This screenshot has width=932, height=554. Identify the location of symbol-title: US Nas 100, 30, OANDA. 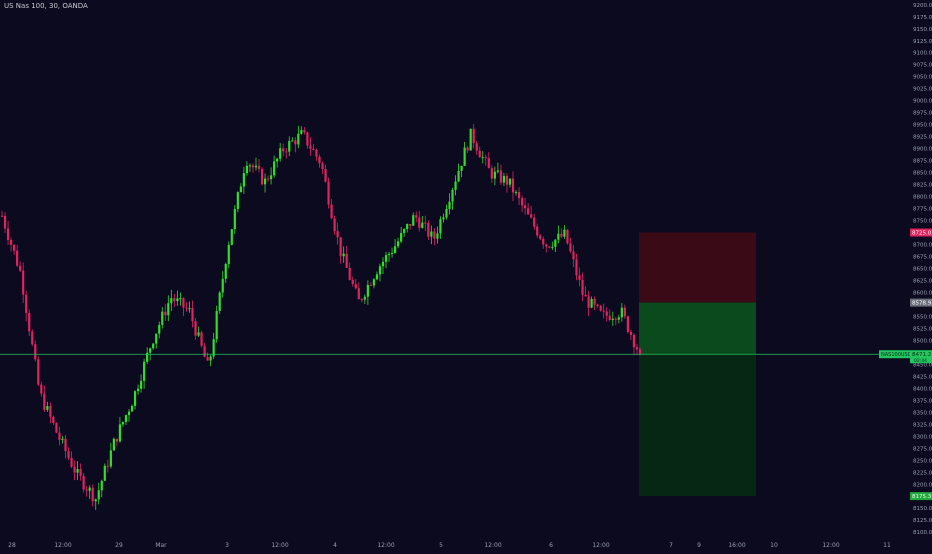
(46, 6).